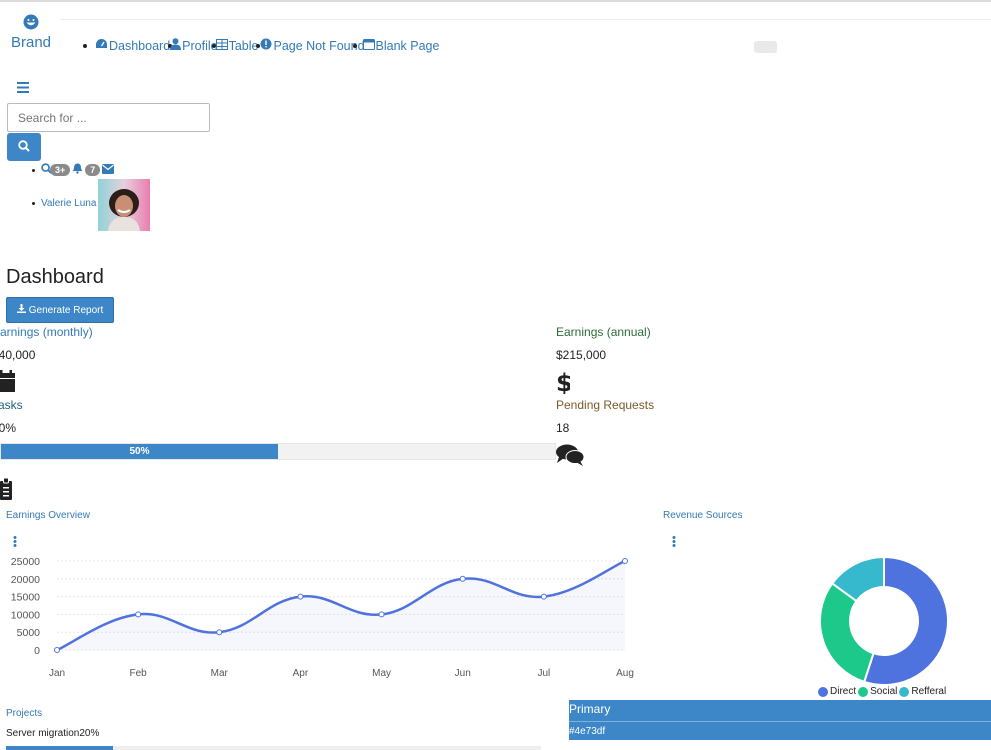  I want to click on legend-item-social: Social, so click(877, 691).